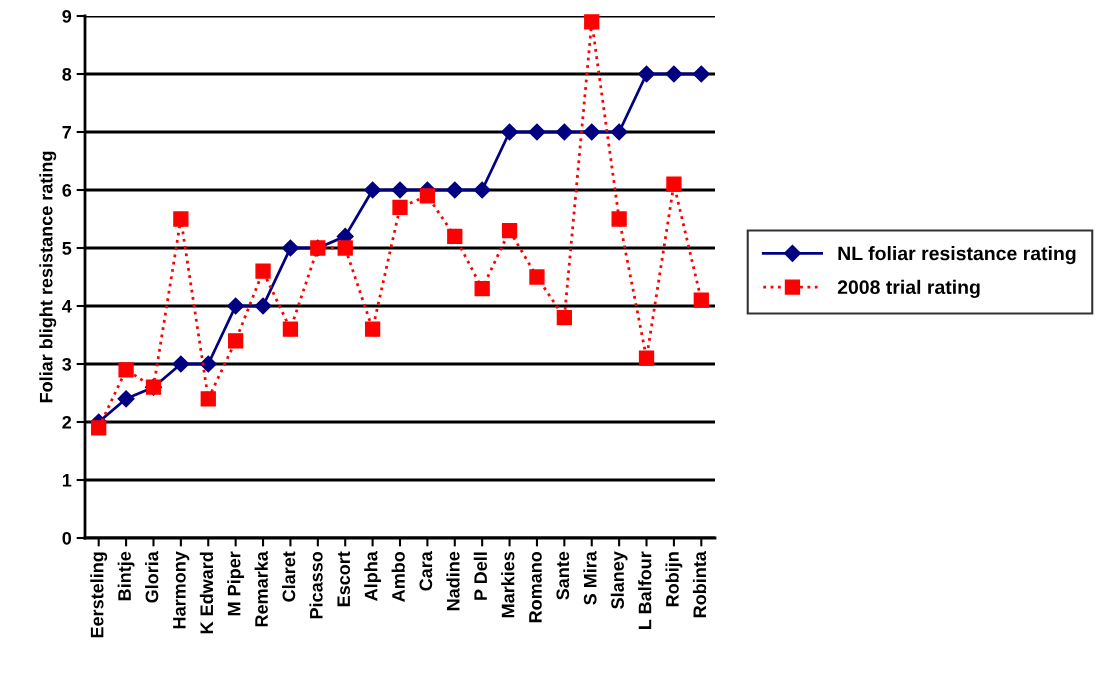  Describe the element at coordinates (289, 576) in the screenshot. I see `x-tick-label: Claret` at that location.